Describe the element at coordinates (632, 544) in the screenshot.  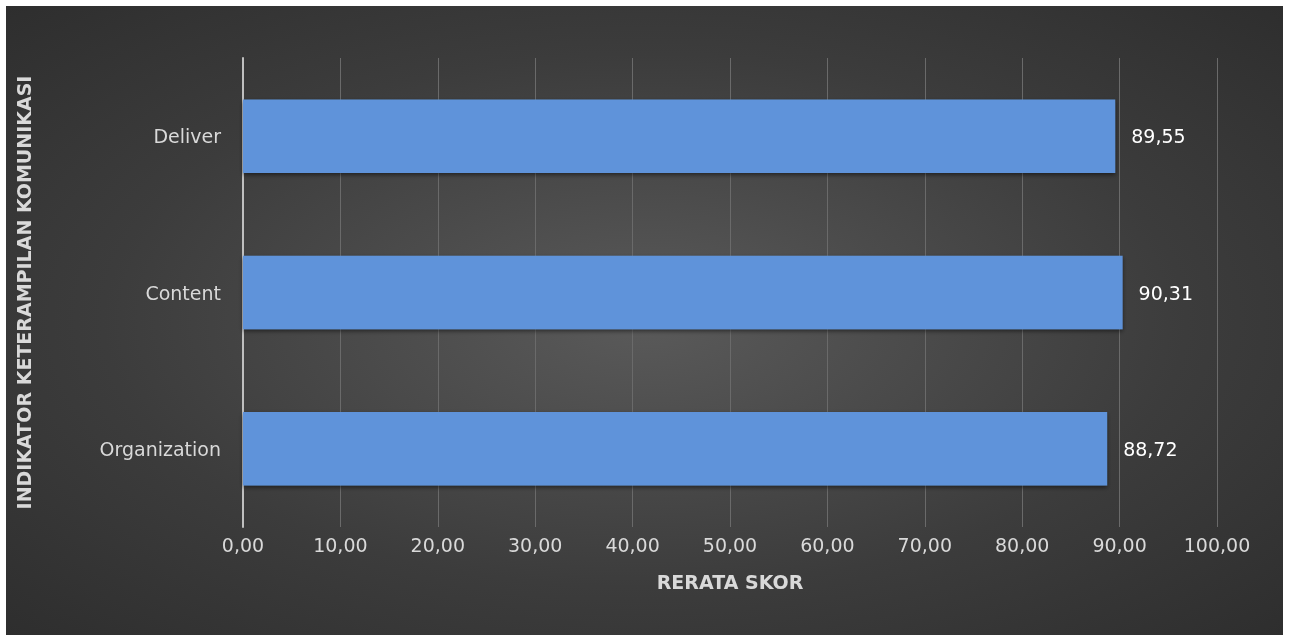
I see `x-tick-label: 40,00` at that location.